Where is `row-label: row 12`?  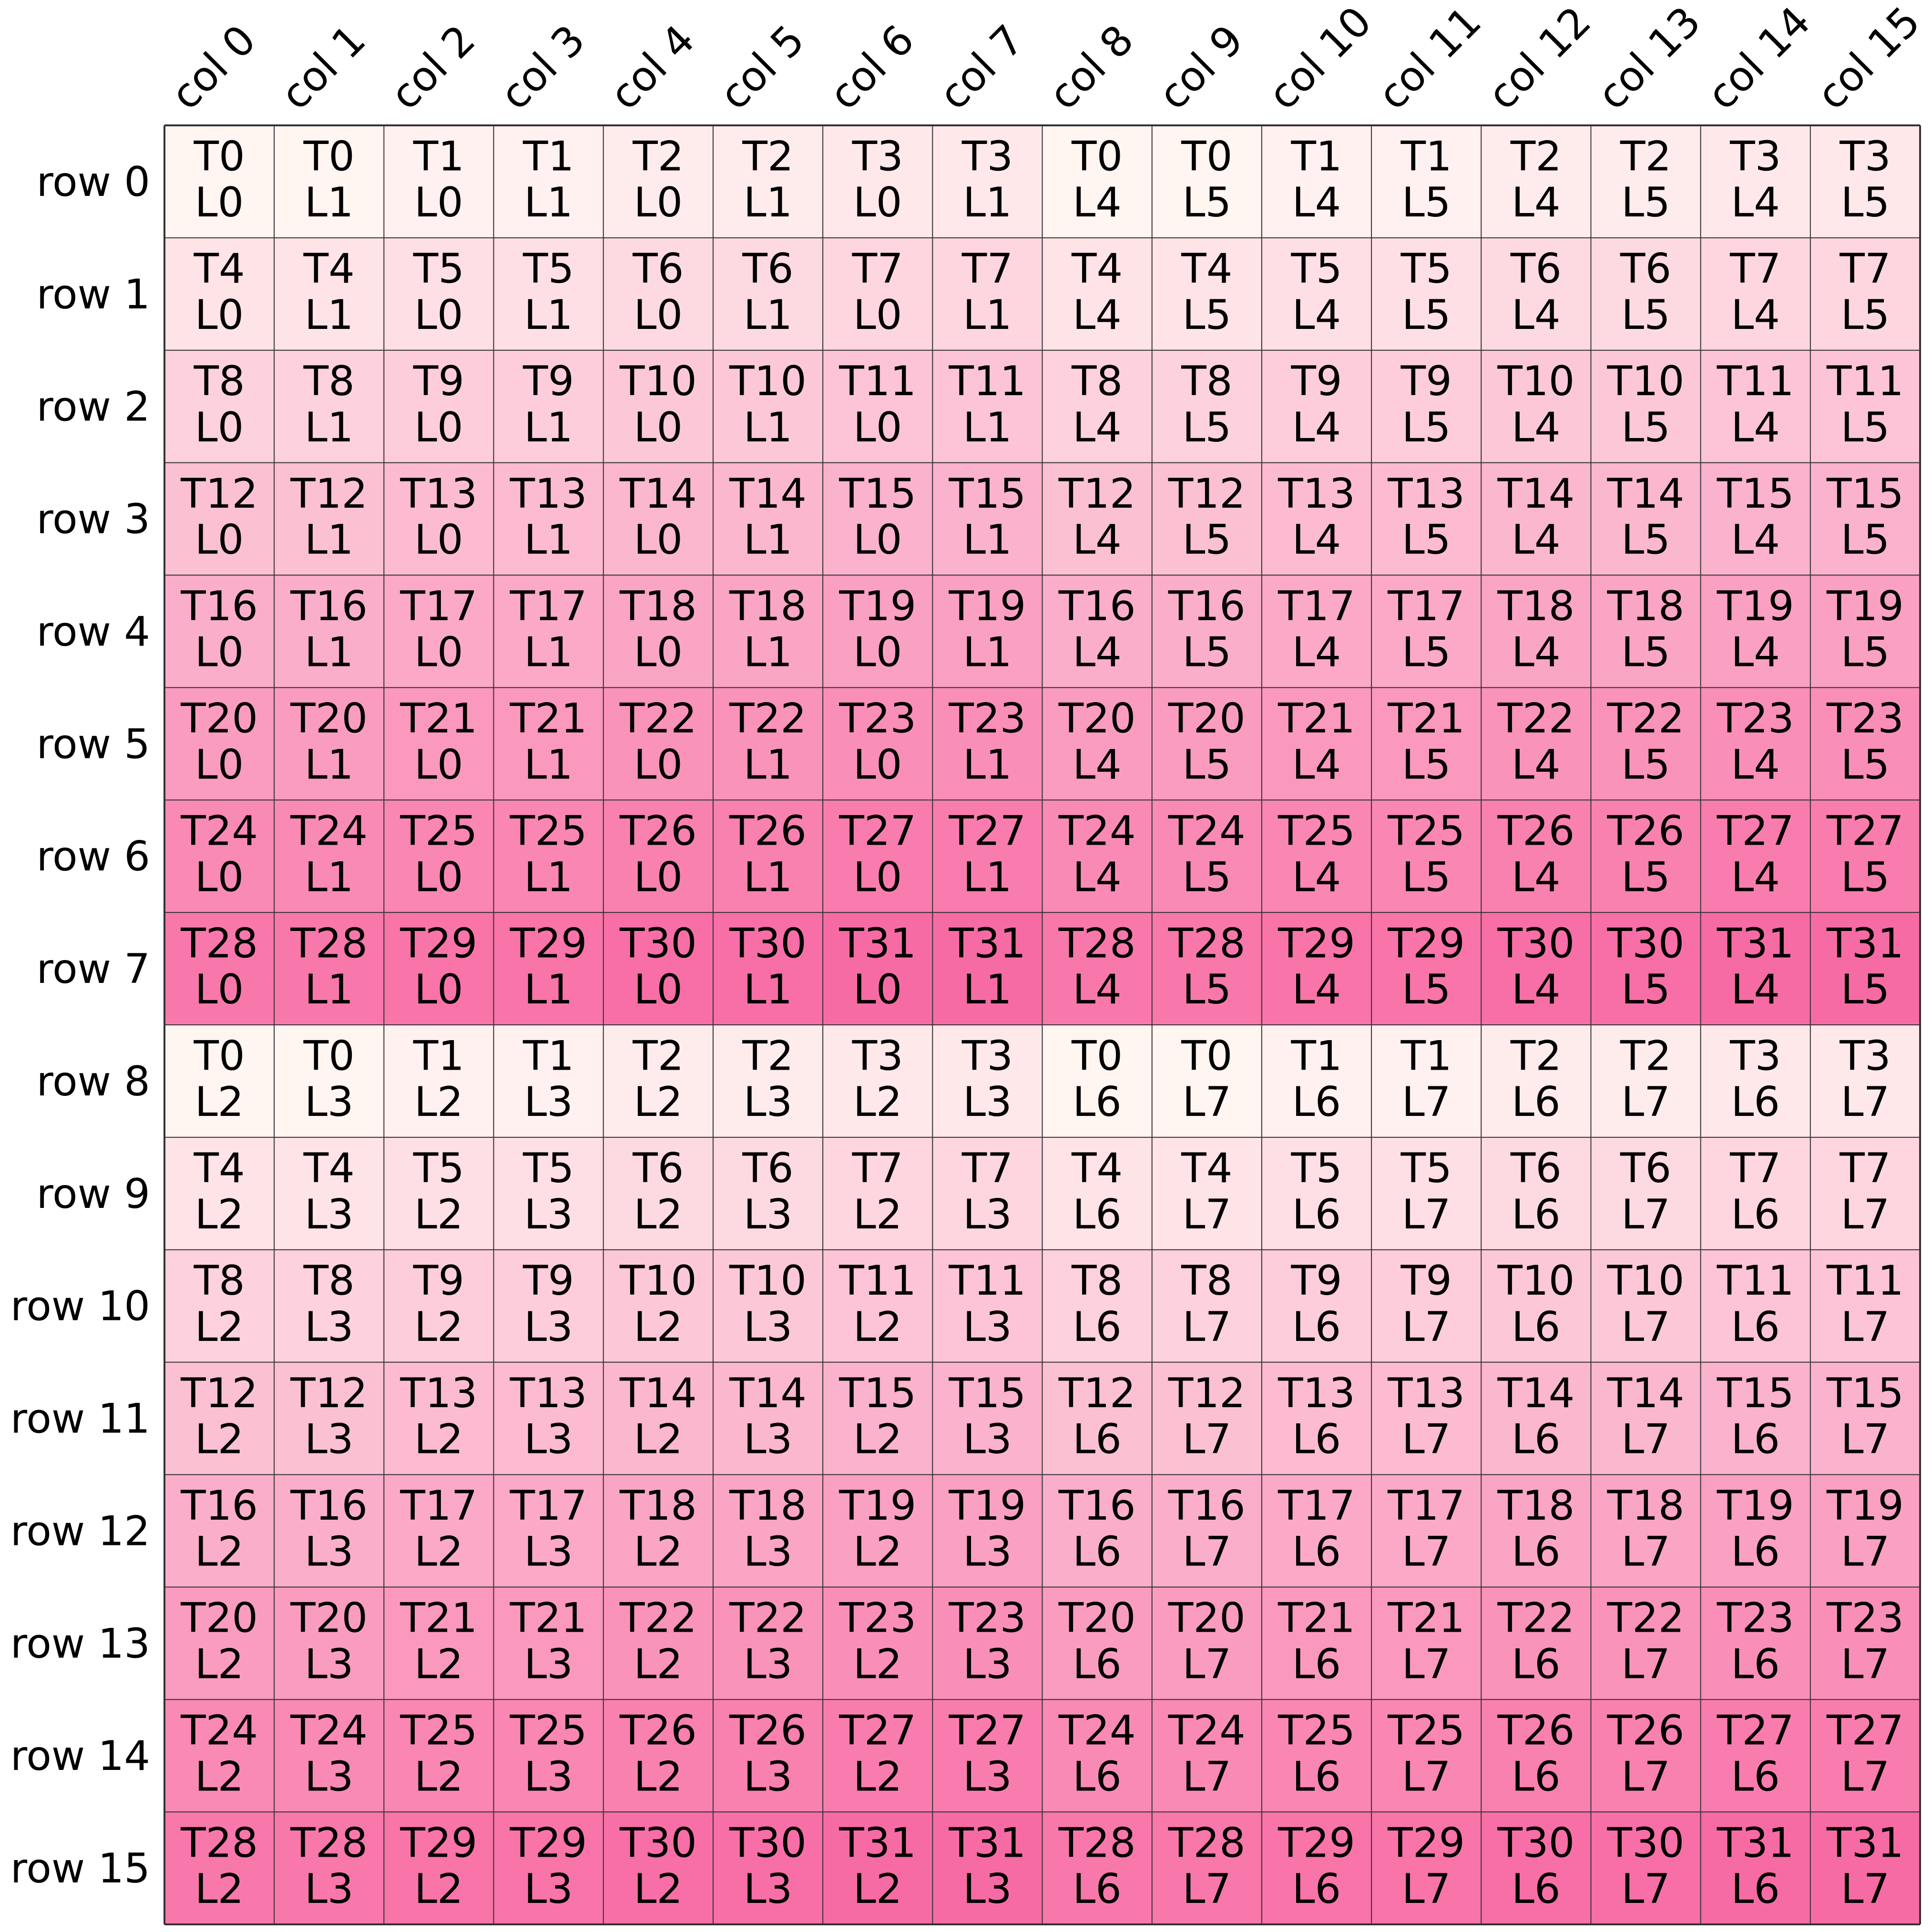
row-label: row 12 is located at coordinates (80, 1531).